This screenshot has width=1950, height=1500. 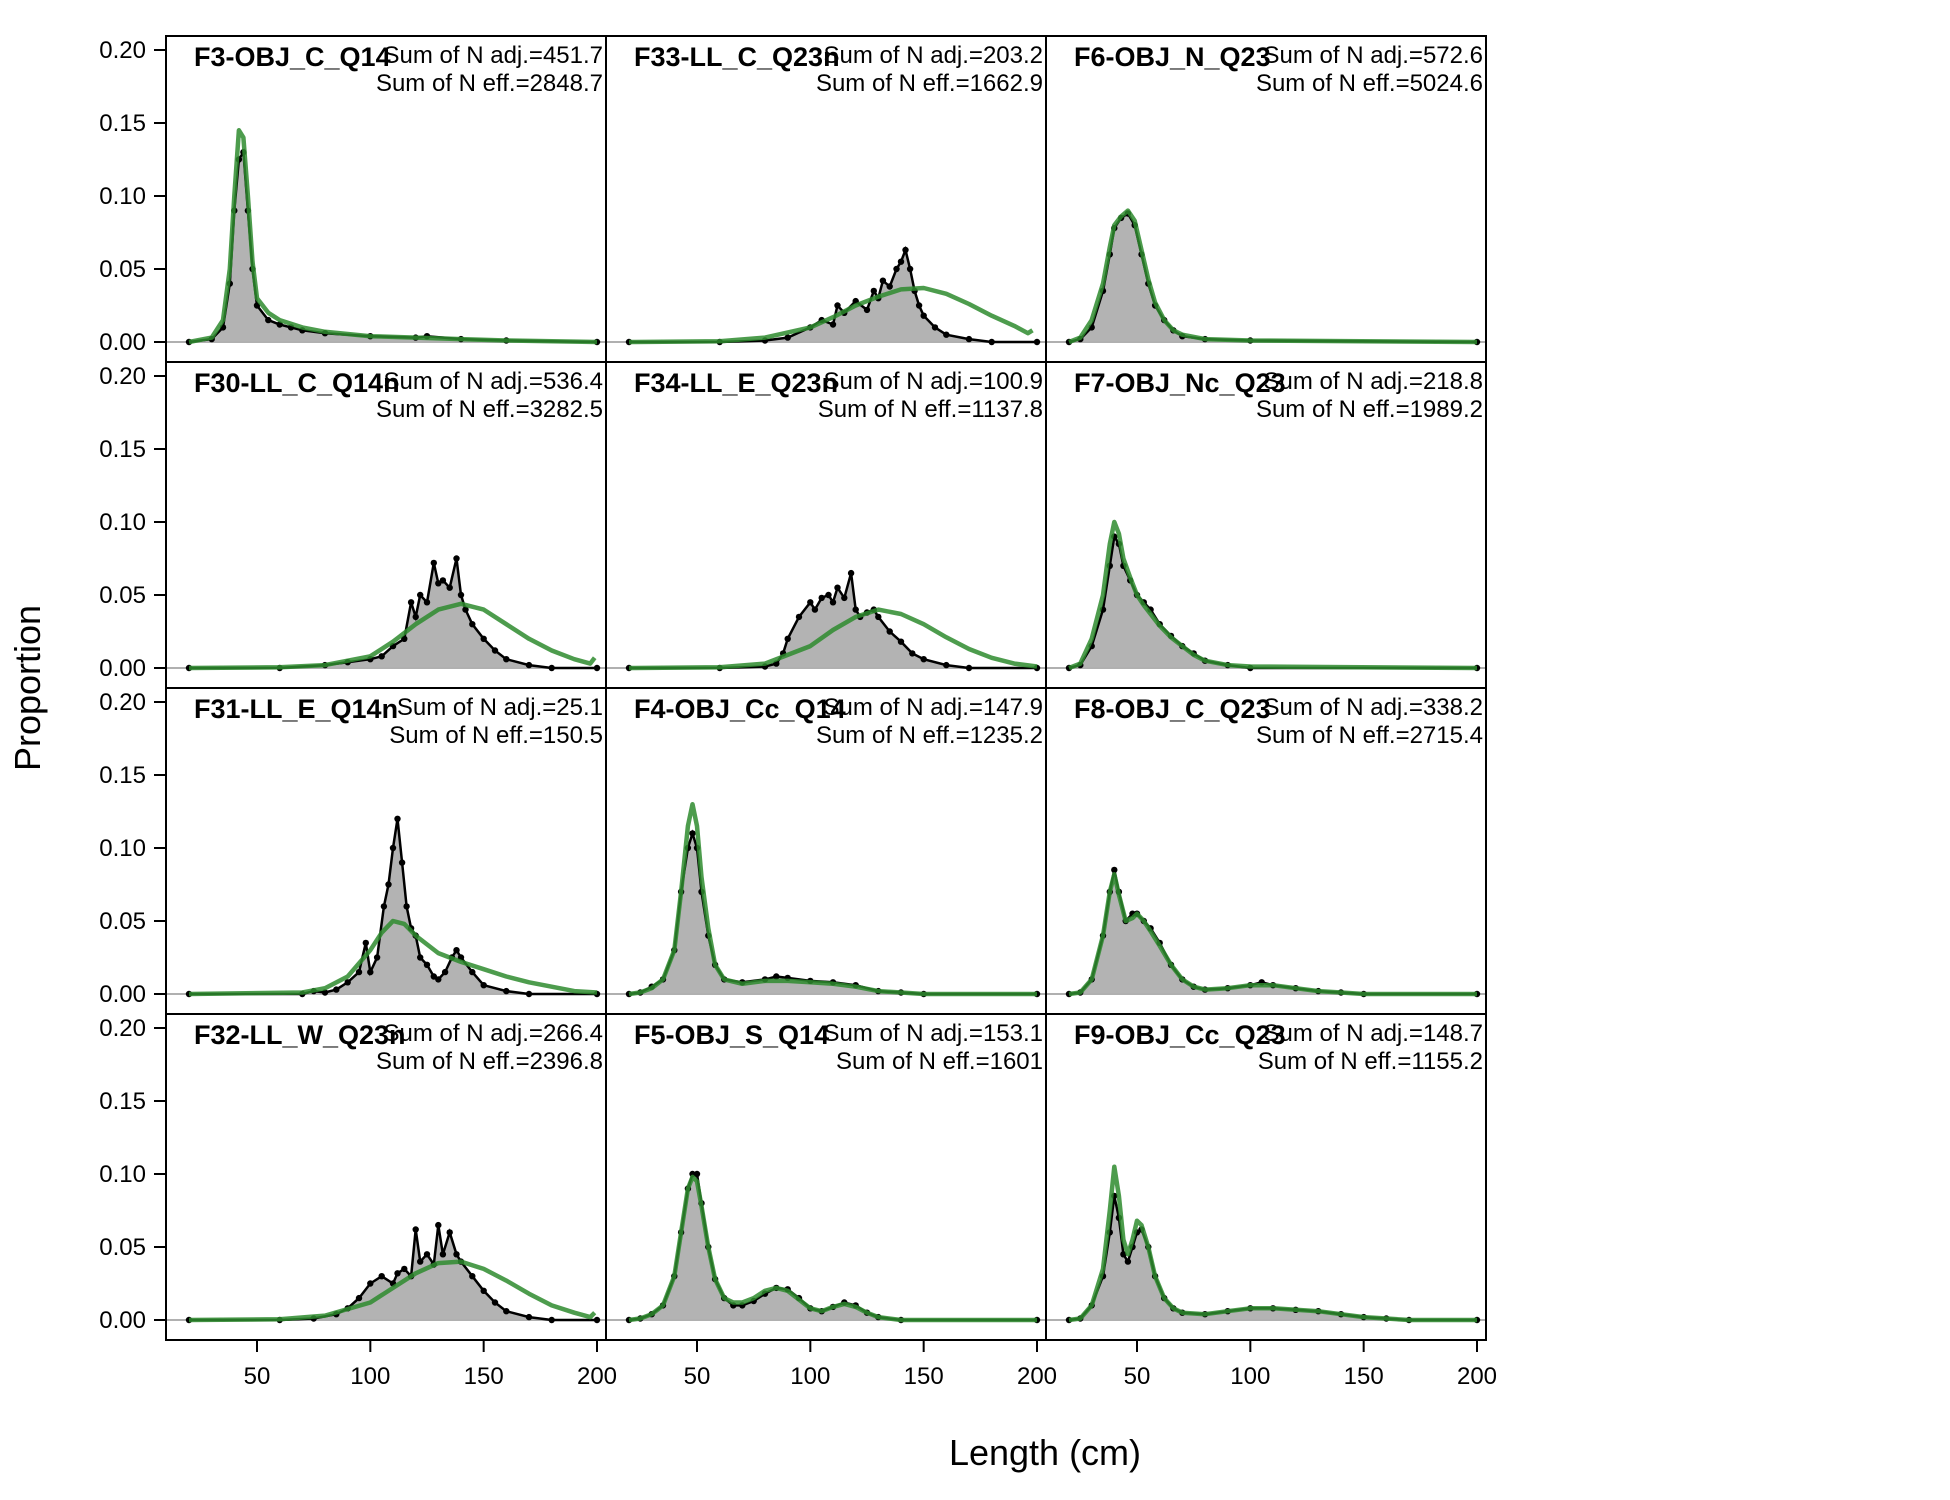 I want to click on sum-n-adj-label: Sum of N adj.=572.6, so click(x=1373, y=55).